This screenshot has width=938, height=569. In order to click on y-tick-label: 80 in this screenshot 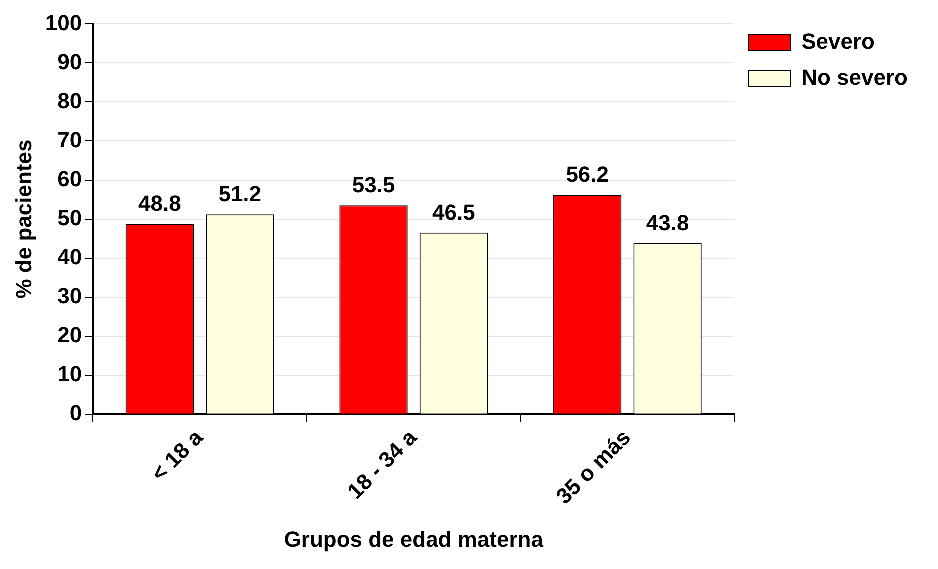, I will do `click(70, 101)`.